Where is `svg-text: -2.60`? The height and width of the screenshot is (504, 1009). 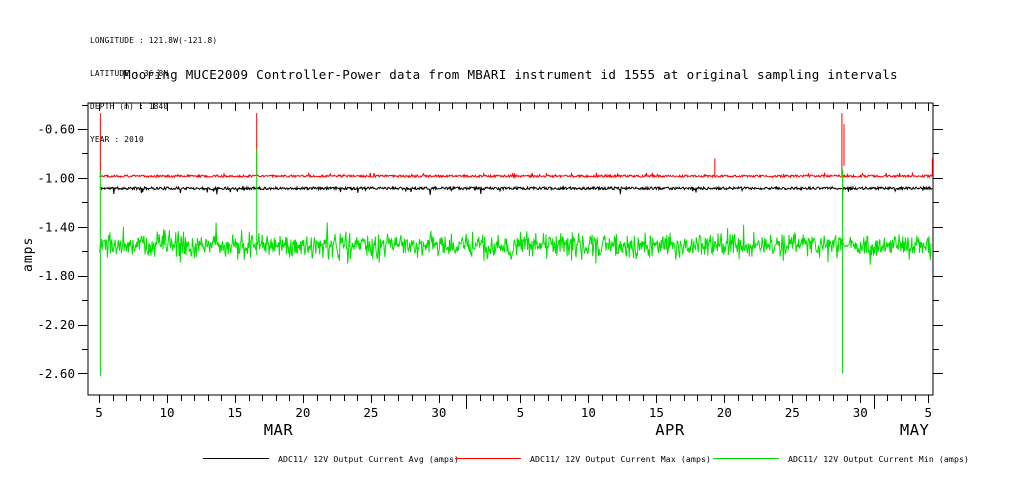 svg-text: -2.60 is located at coordinates (56, 373).